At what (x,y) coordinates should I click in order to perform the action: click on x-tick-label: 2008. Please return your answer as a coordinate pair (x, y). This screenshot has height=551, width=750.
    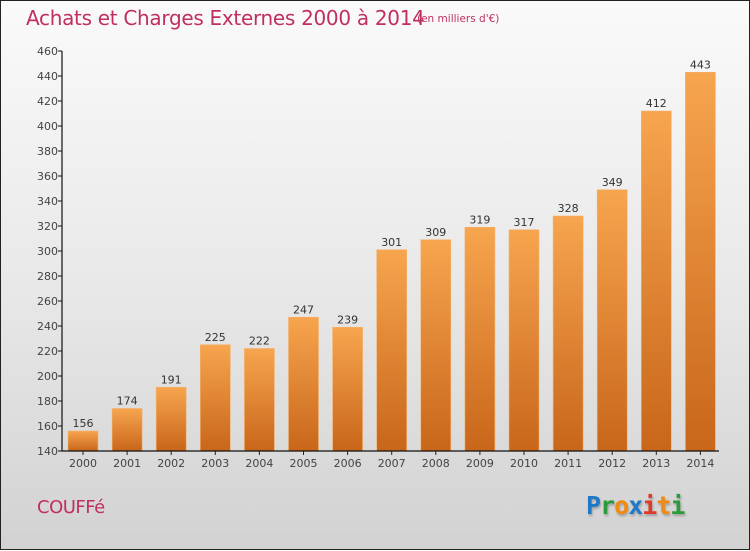
    Looking at the image, I should click on (436, 463).